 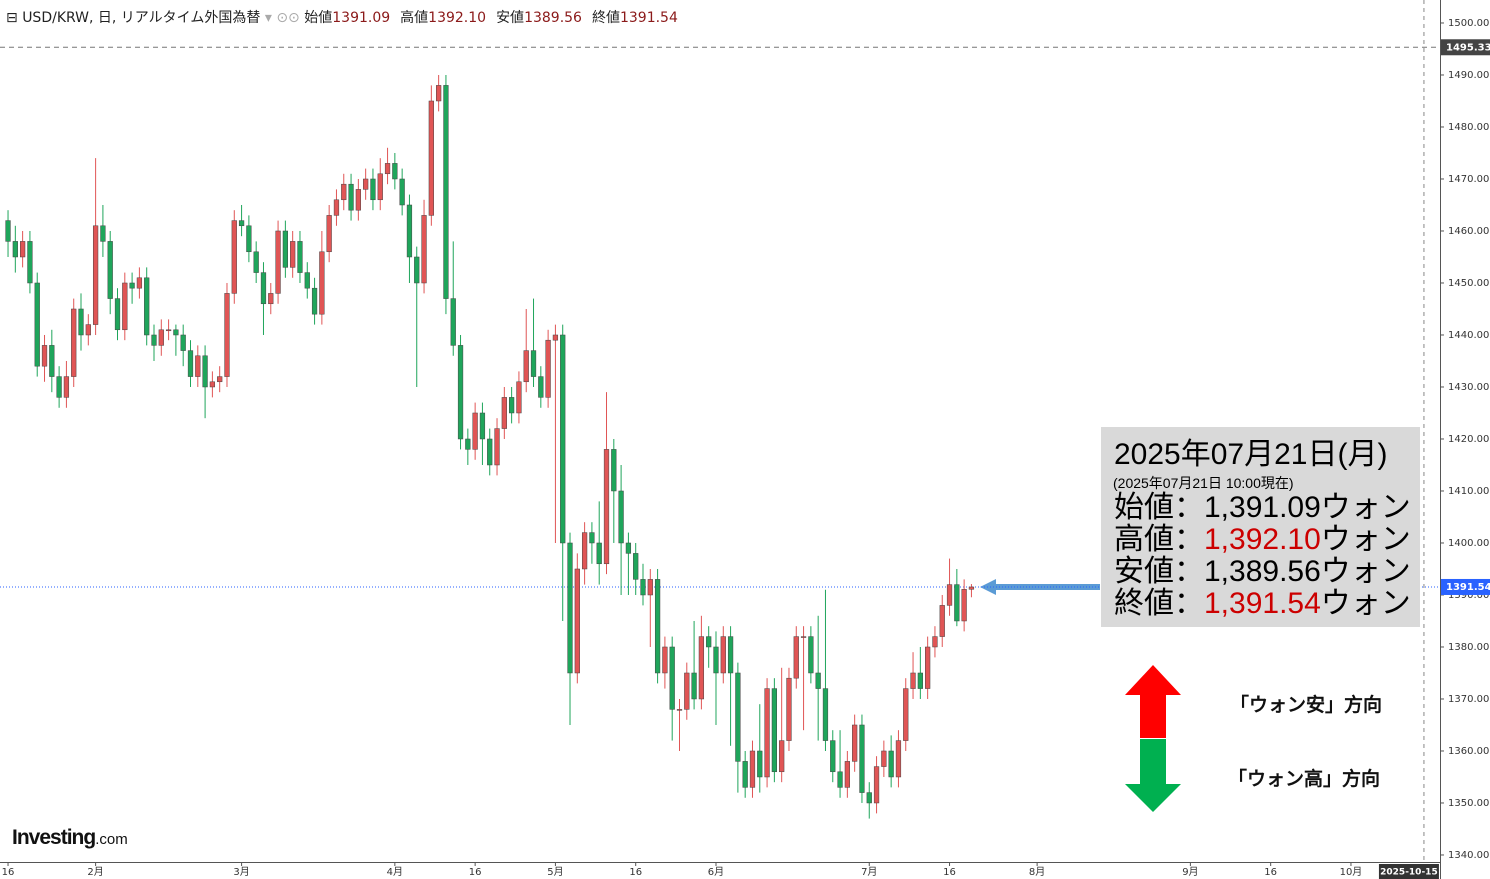 What do you see at coordinates (1153, 775) in the screenshot?
I see `down-arrow` at bounding box center [1153, 775].